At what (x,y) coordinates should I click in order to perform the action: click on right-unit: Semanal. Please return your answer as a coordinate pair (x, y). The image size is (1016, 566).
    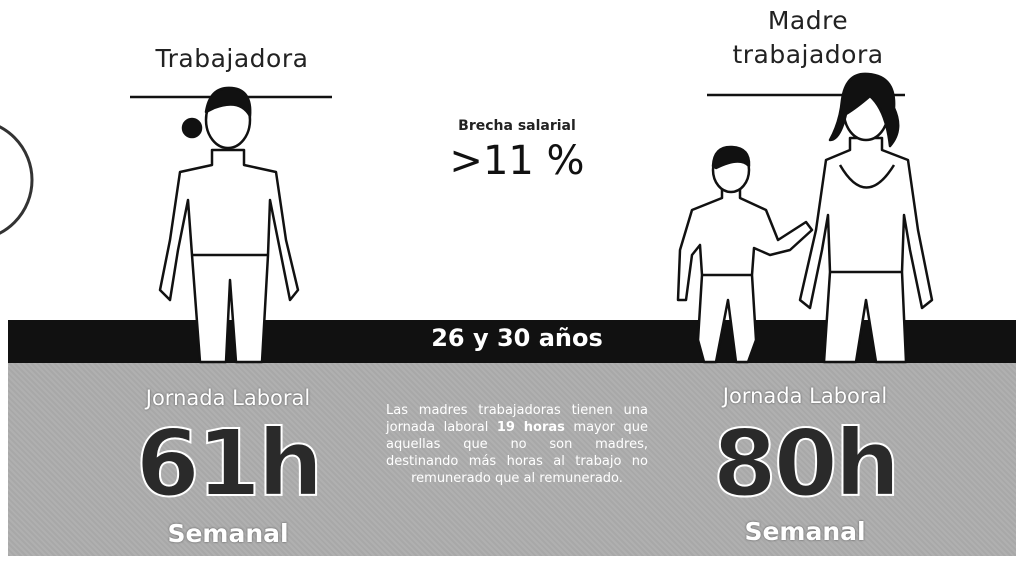
    Looking at the image, I should click on (805, 531).